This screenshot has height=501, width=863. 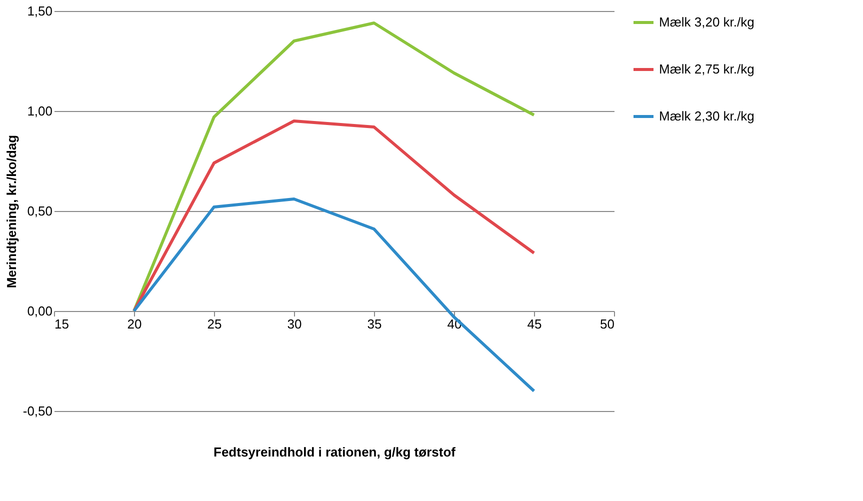 What do you see at coordinates (39, 111) in the screenshot?
I see `y-tick-label: 1,00` at bounding box center [39, 111].